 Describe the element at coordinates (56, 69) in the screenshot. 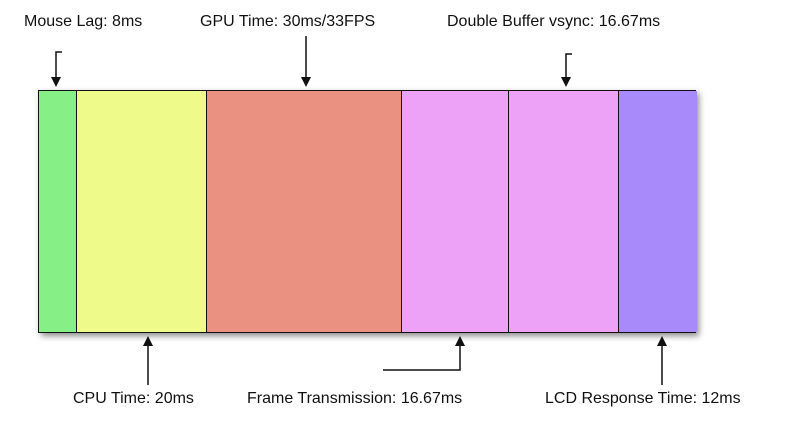

I see `mouse-lag-arrow` at that location.